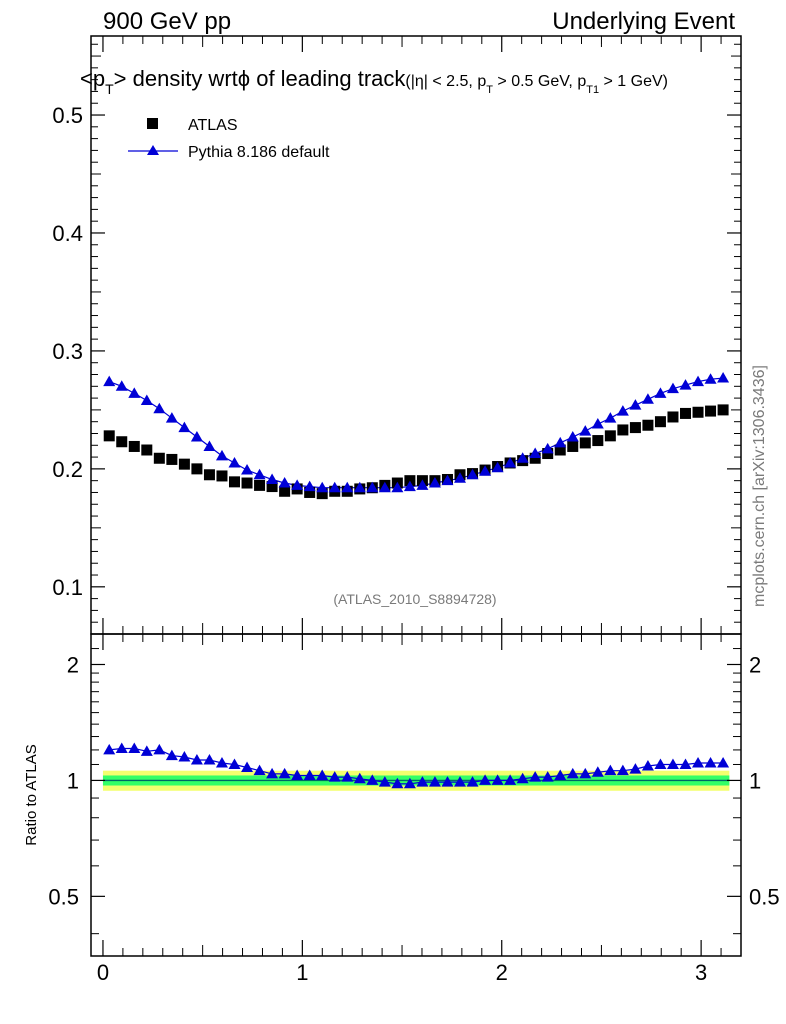 The height and width of the screenshot is (1024, 786). Describe the element at coordinates (643, 21) in the screenshot. I see `header-right: Underlying Event` at that location.